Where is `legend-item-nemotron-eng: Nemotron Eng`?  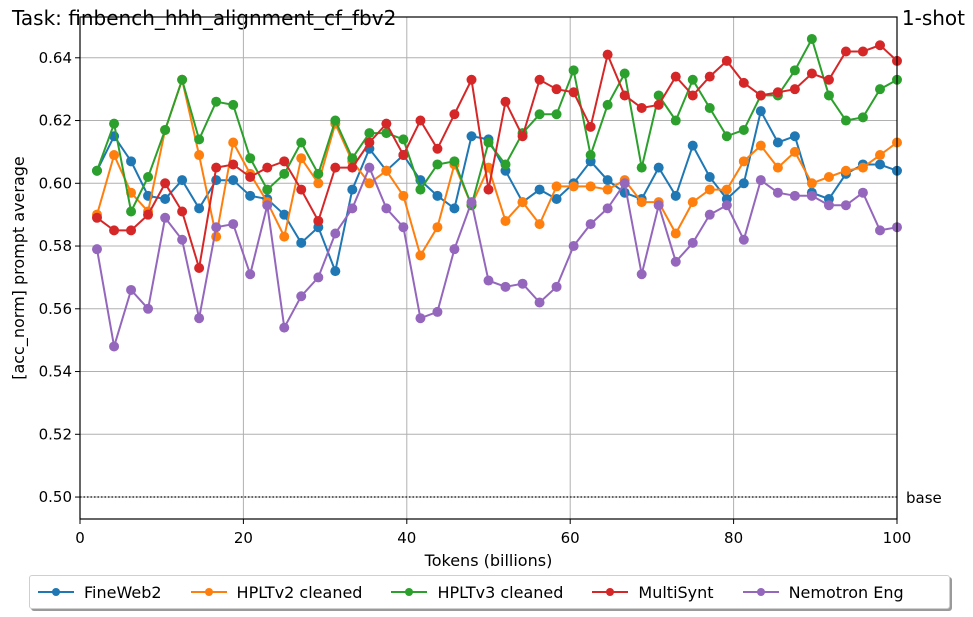
legend-item-nemotron-eng: Nemotron Eng is located at coordinates (822, 592).